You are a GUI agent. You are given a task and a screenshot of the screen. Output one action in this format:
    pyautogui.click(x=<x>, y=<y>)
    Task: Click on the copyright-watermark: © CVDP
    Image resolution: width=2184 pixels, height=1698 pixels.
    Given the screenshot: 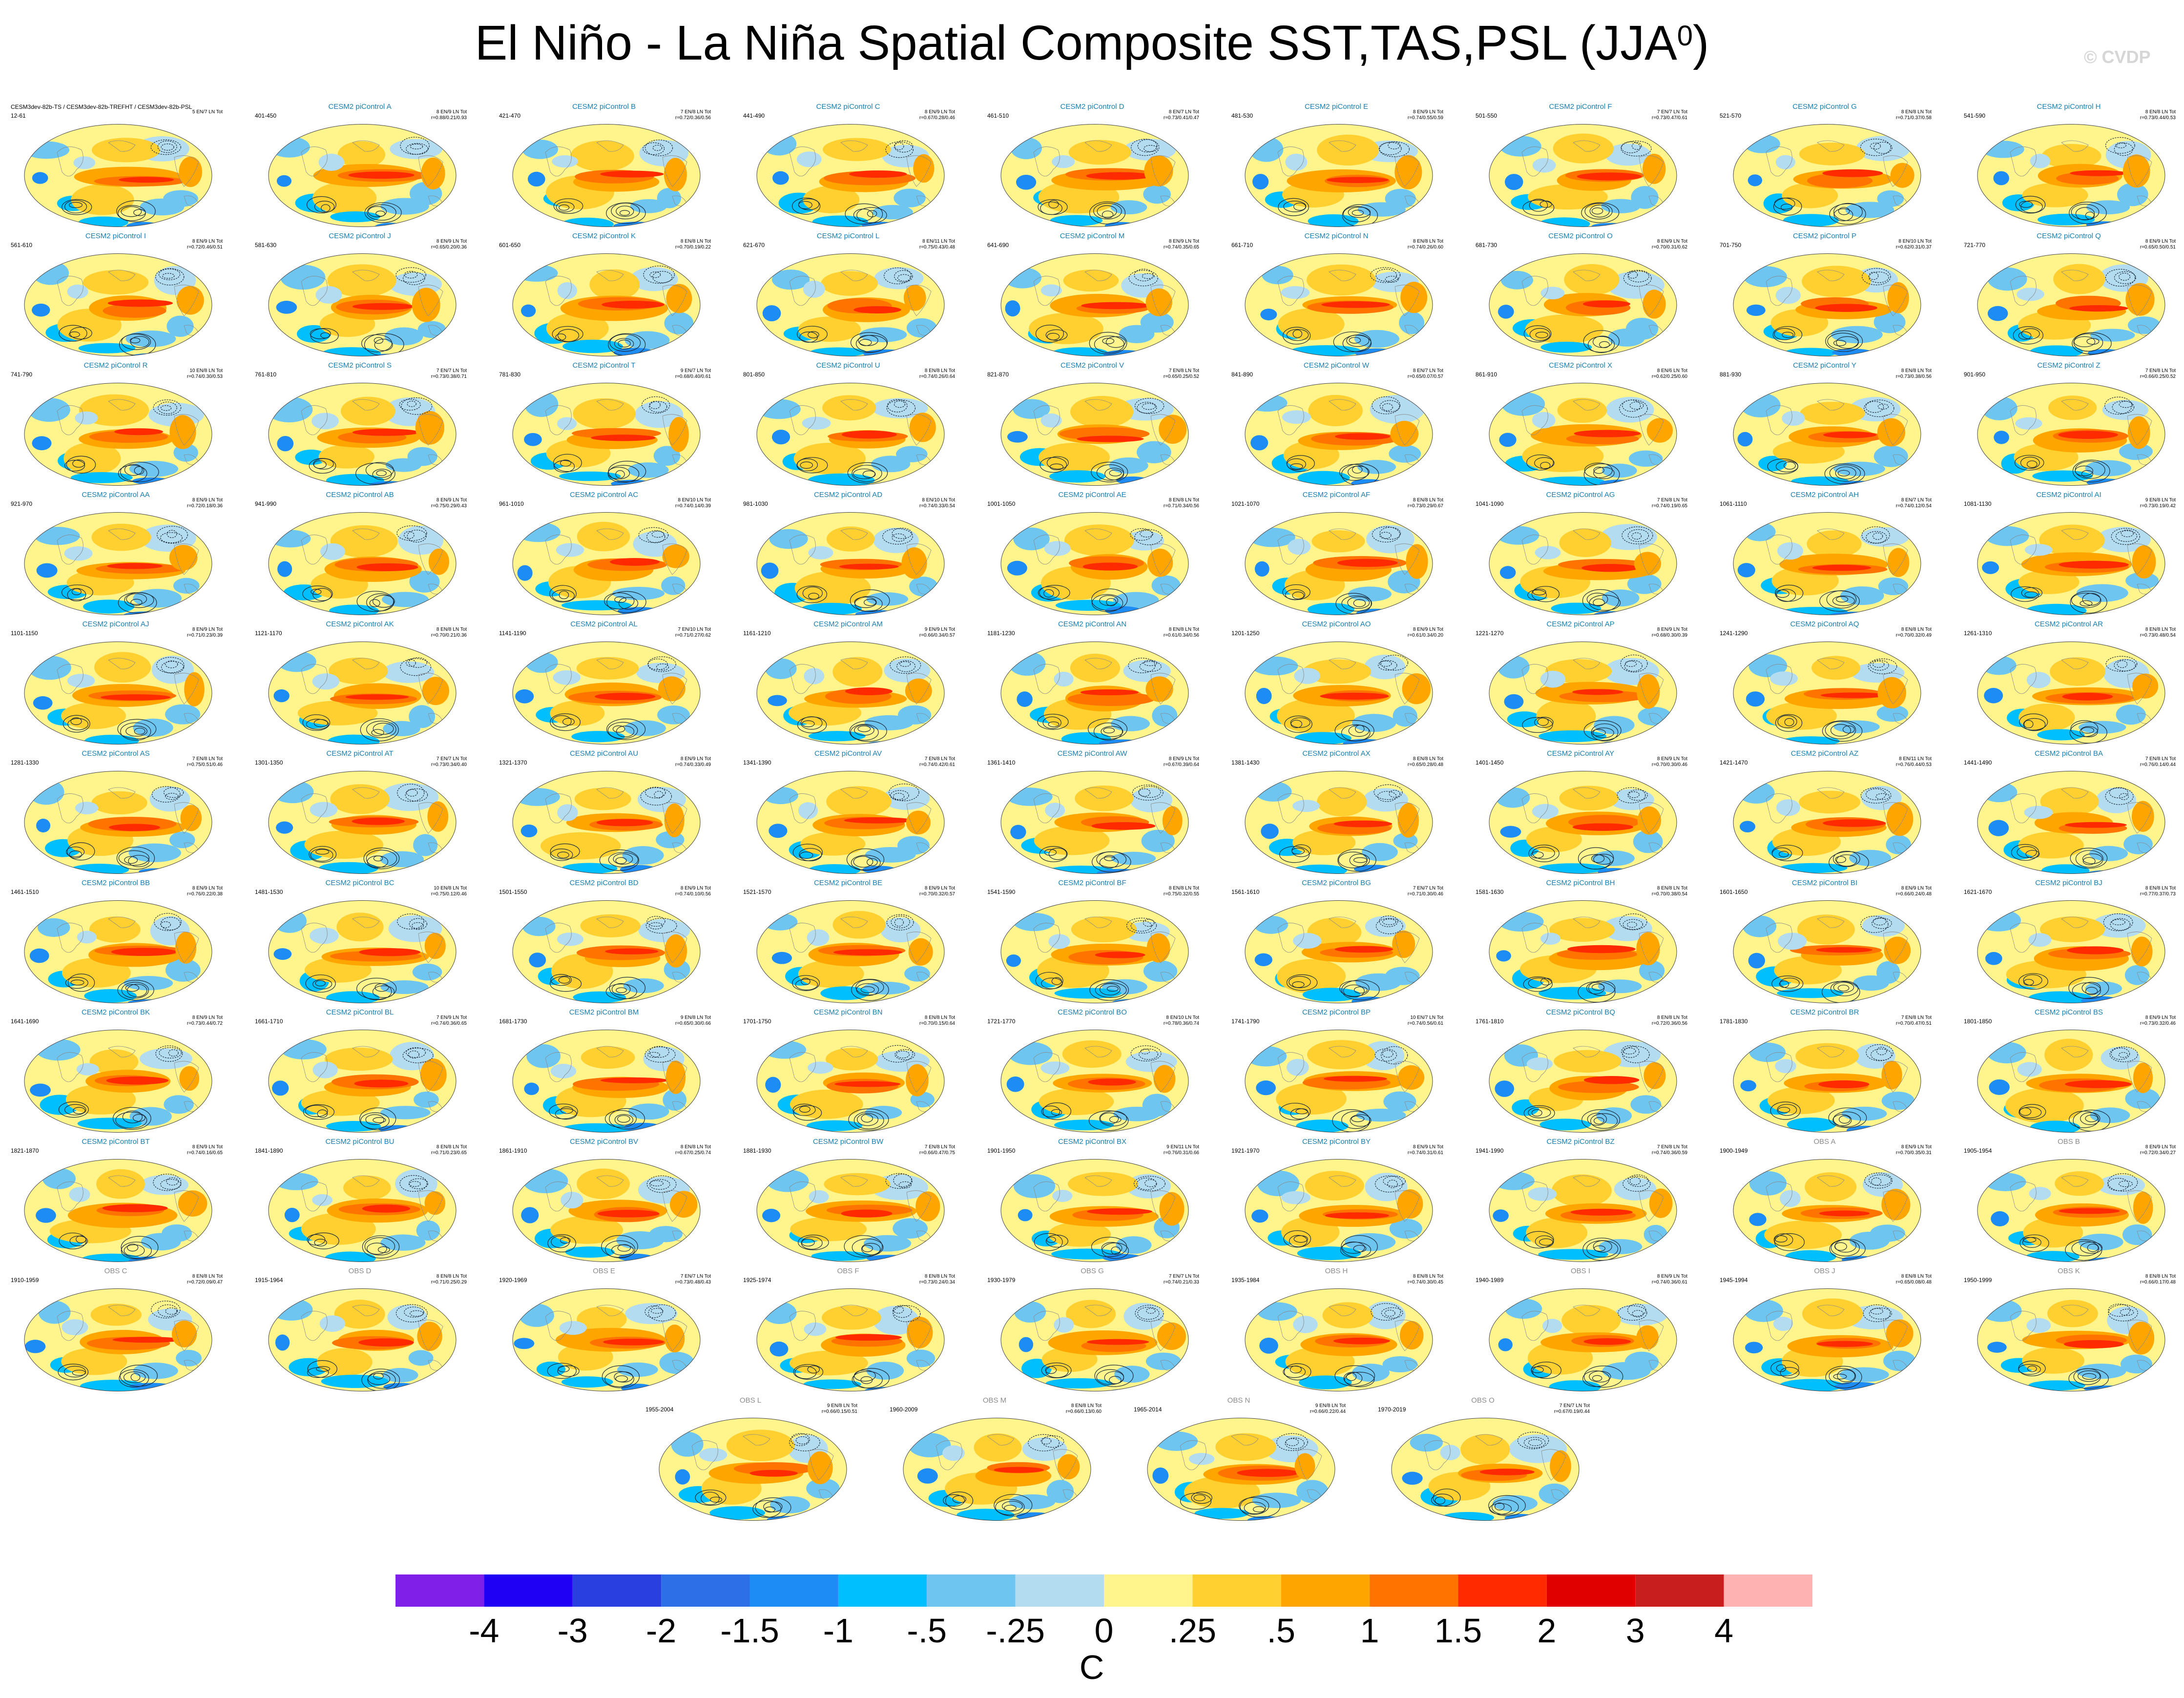 What is the action you would take?
    pyautogui.click(x=2117, y=57)
    